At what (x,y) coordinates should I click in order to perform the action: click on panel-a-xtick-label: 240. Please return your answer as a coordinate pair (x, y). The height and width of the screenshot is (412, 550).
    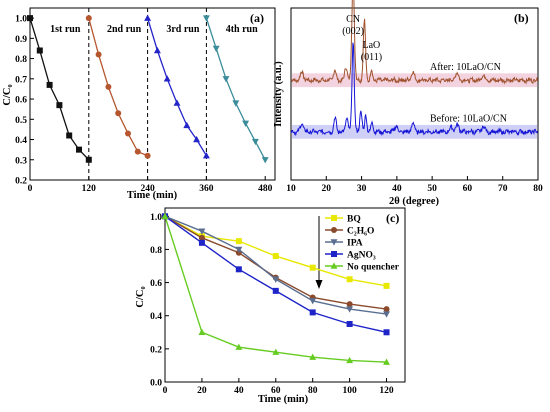
    Looking at the image, I should click on (147, 189).